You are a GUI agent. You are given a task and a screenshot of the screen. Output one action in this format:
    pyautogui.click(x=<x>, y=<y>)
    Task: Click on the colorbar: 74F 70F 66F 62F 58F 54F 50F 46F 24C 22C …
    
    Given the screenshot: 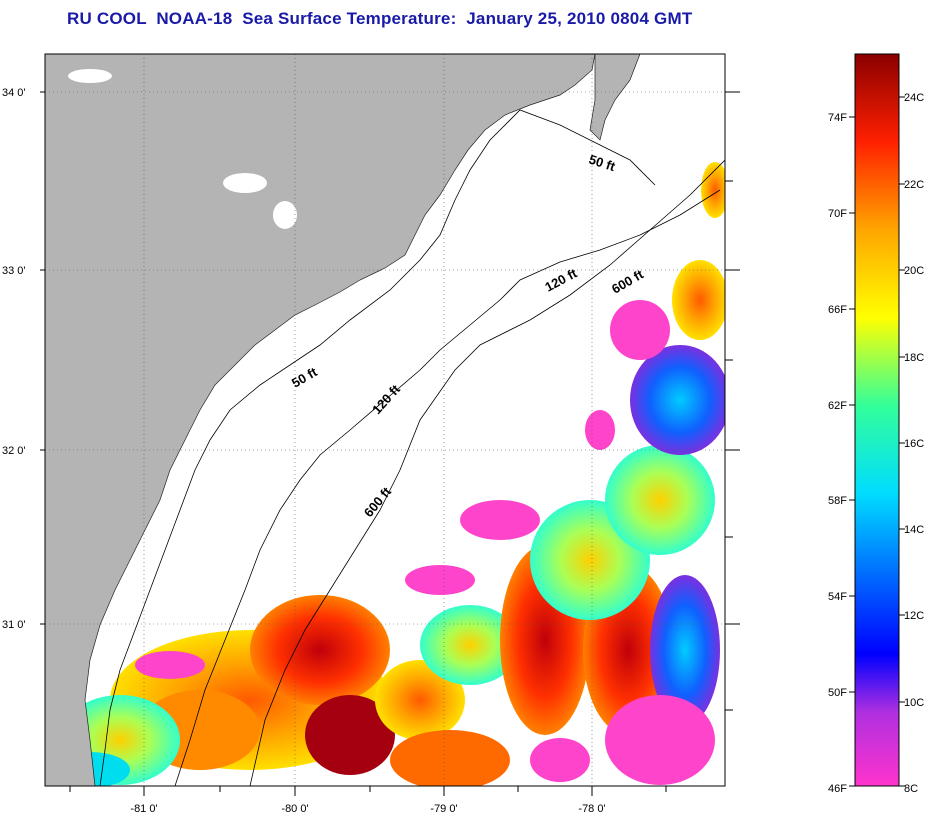 What is the action you would take?
    pyautogui.click(x=876, y=424)
    